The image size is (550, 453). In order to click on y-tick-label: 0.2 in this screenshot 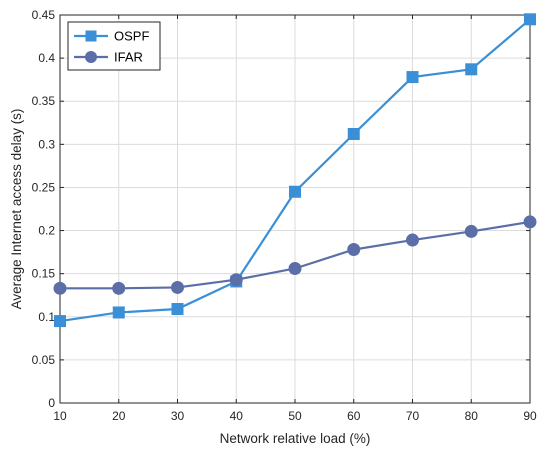, I will do `click(46, 231)`.